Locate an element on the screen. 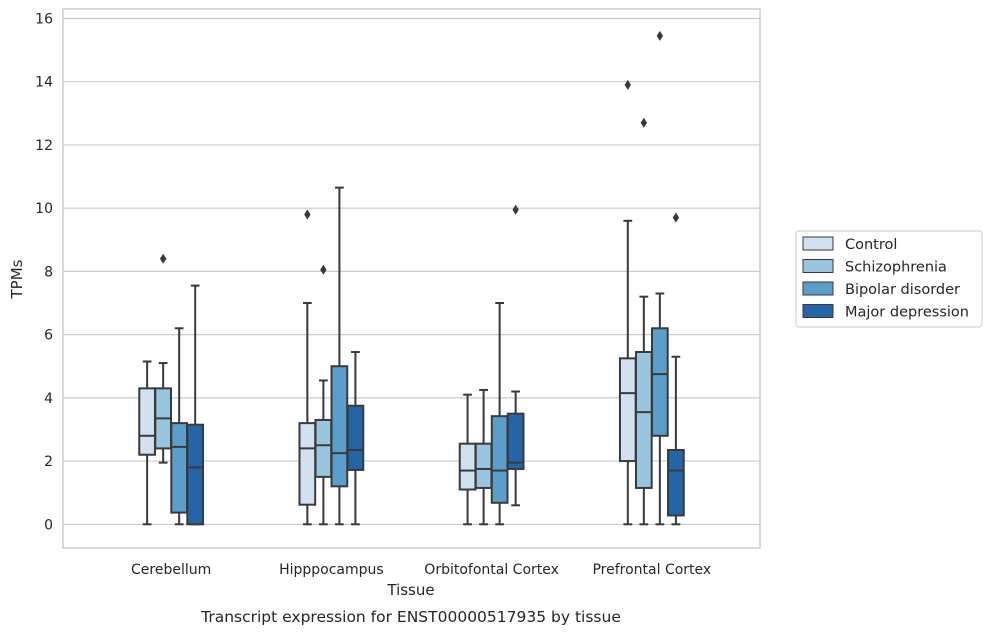 The height and width of the screenshot is (634, 992). y-tick-label: 0 is located at coordinates (48, 525).